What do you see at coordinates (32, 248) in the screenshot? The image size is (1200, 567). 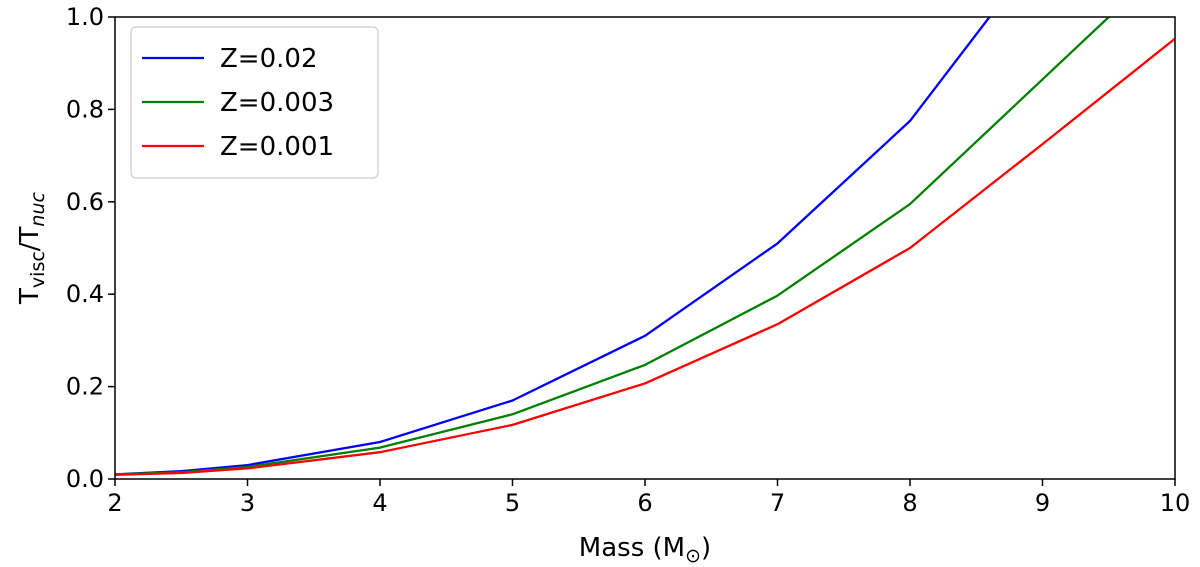 I see `y-axis-label: Tvisc/Tnuc` at bounding box center [32, 248].